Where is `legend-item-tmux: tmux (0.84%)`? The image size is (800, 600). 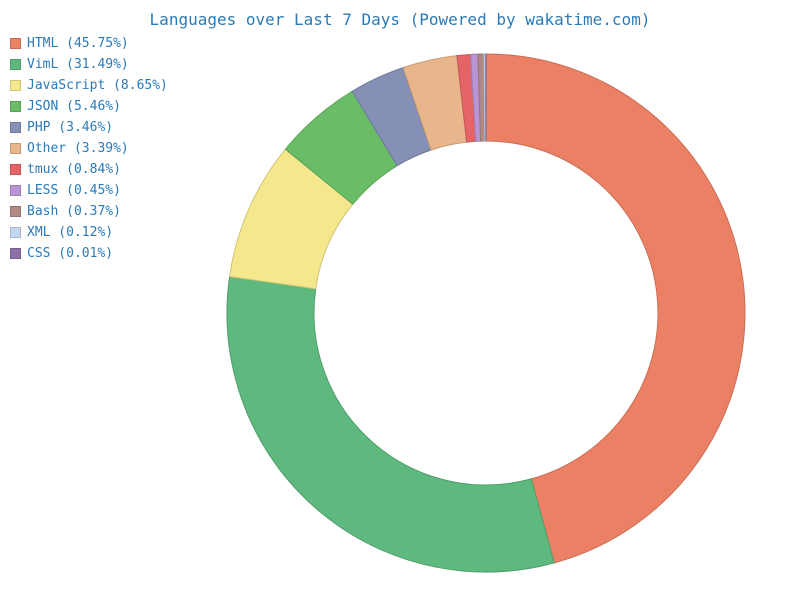
legend-item-tmux: tmux (0.84%) is located at coordinates (89, 169).